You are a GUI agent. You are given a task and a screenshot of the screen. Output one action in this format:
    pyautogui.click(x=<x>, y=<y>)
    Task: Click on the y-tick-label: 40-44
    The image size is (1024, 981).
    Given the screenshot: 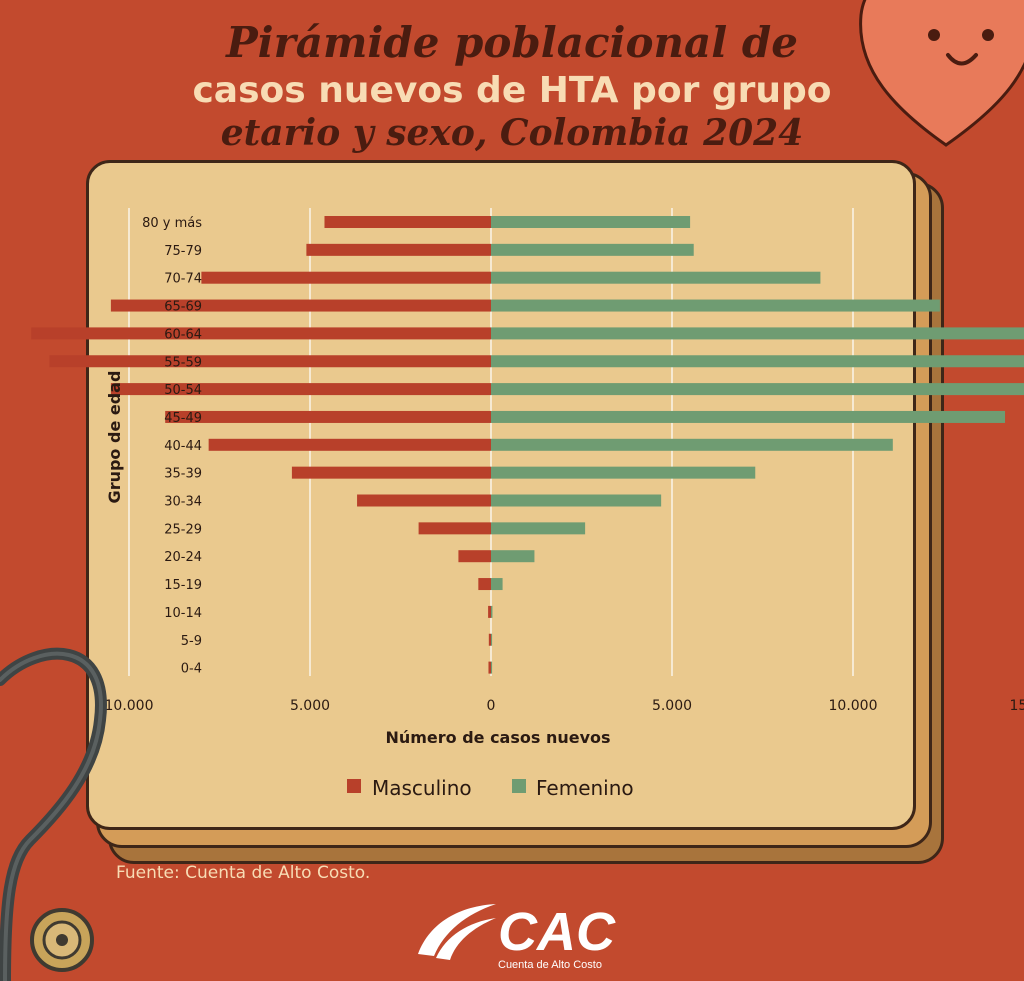 What is the action you would take?
    pyautogui.click(x=183, y=446)
    